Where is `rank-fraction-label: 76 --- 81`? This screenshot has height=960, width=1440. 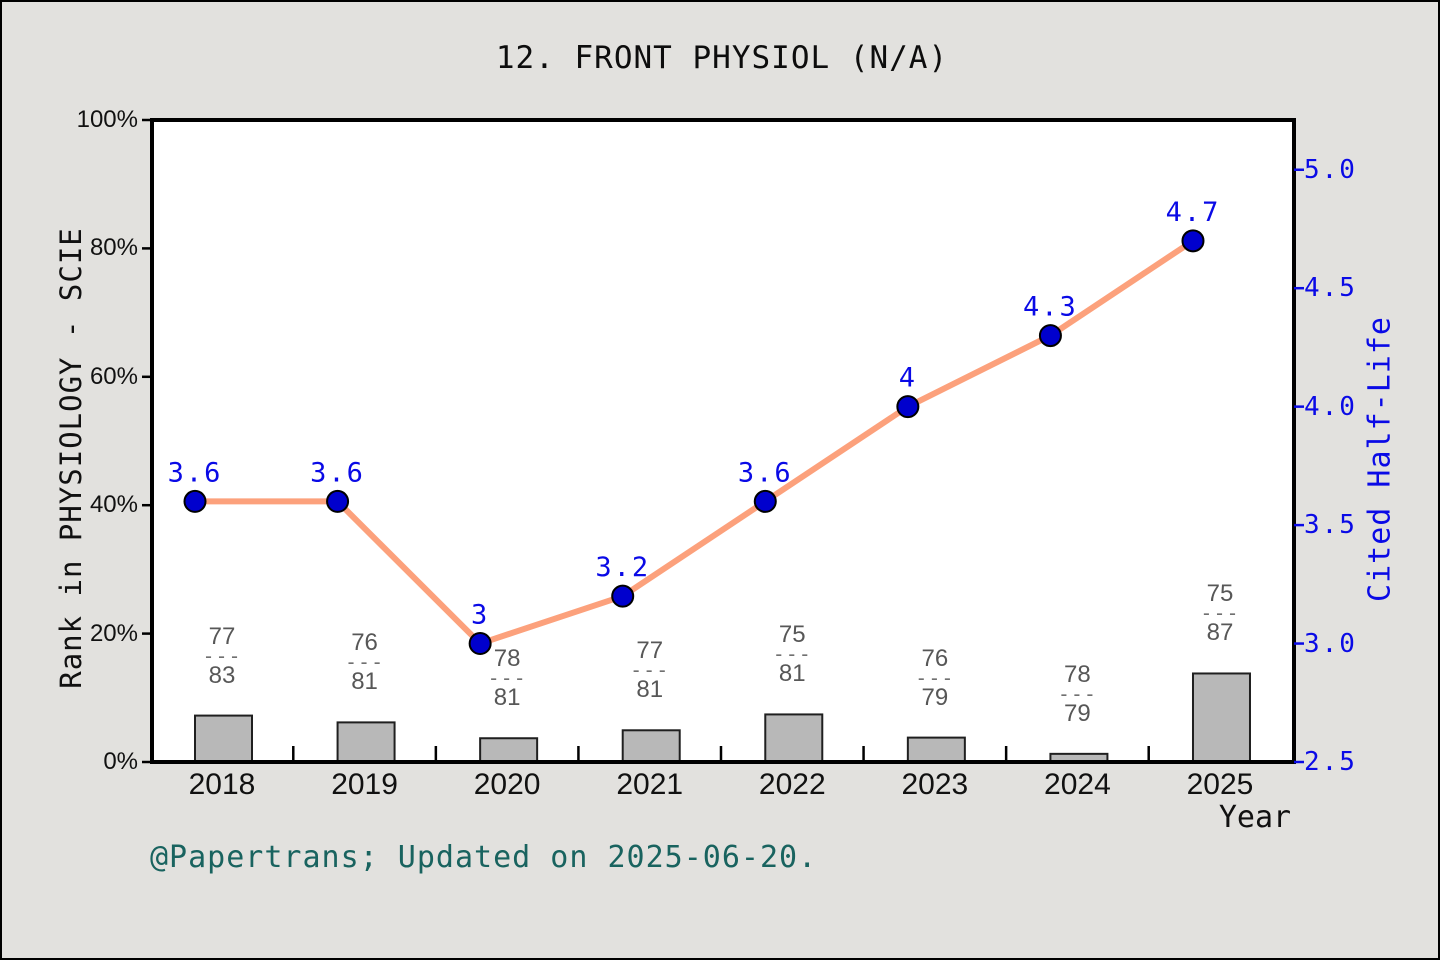
rank-fraction-label: 76 --- 81 is located at coordinates (365, 662).